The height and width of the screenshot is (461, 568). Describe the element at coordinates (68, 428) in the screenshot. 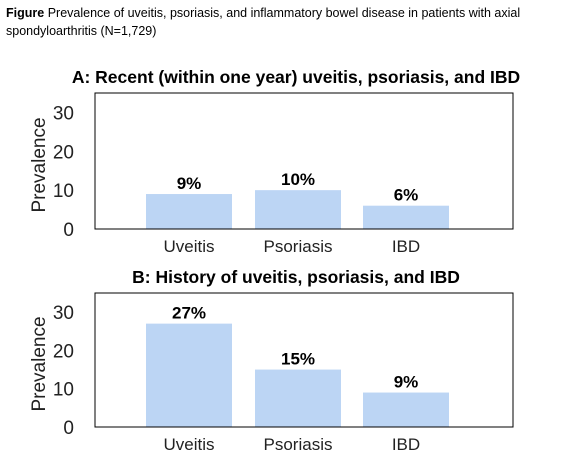

I see `chart-b-y-tick-0: 0` at that location.